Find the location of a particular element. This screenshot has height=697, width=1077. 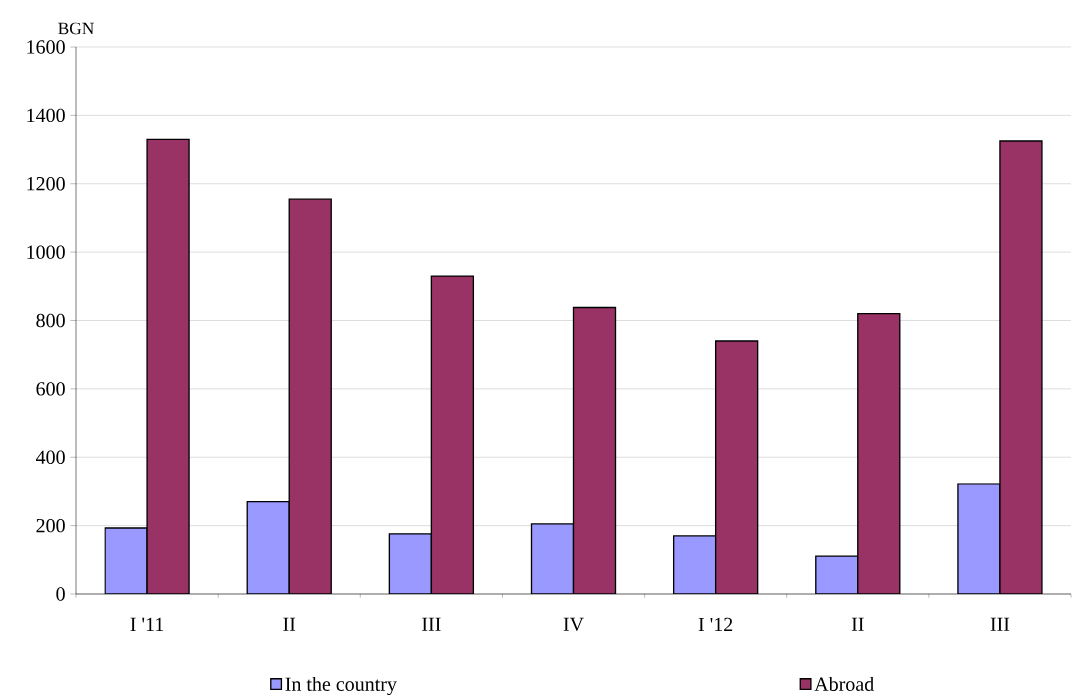

legend-label: In the country is located at coordinates (341, 686).